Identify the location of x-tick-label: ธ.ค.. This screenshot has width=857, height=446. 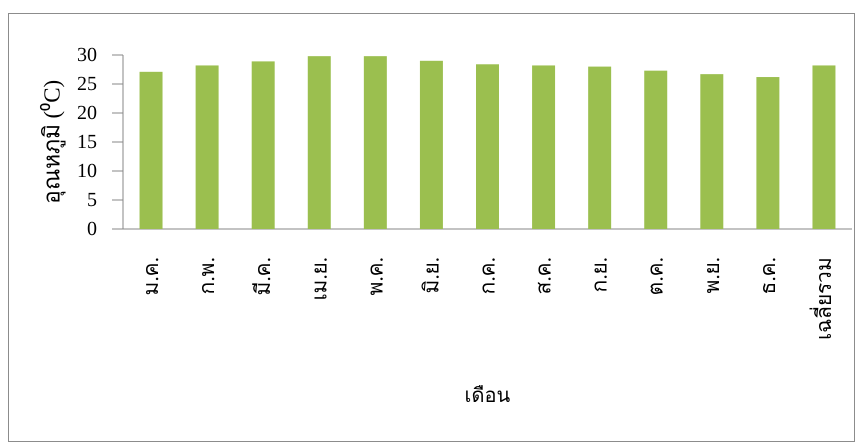
(768, 275).